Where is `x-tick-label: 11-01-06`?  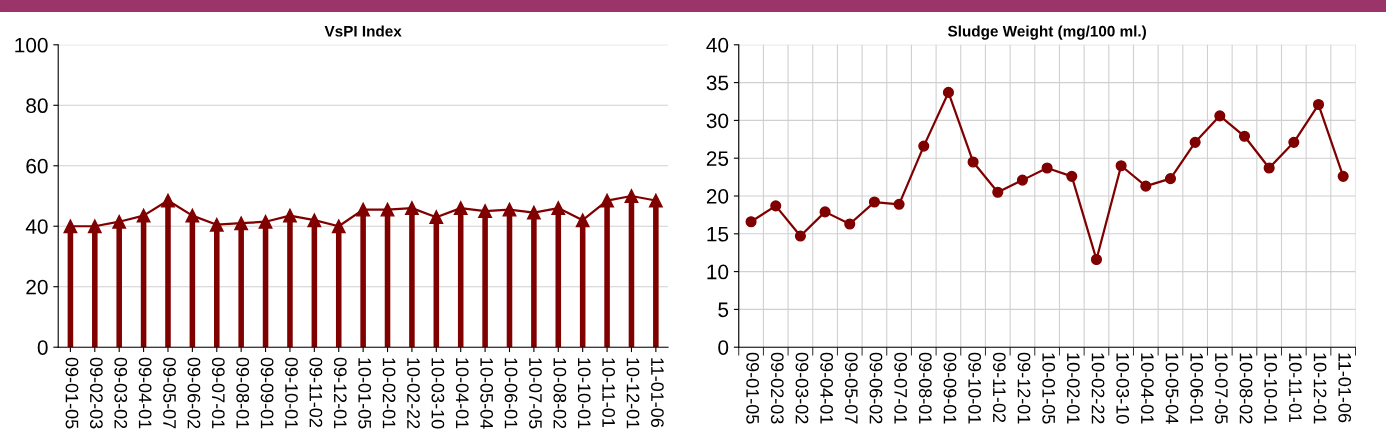 x-tick-label: 11-01-06 is located at coordinates (657, 393).